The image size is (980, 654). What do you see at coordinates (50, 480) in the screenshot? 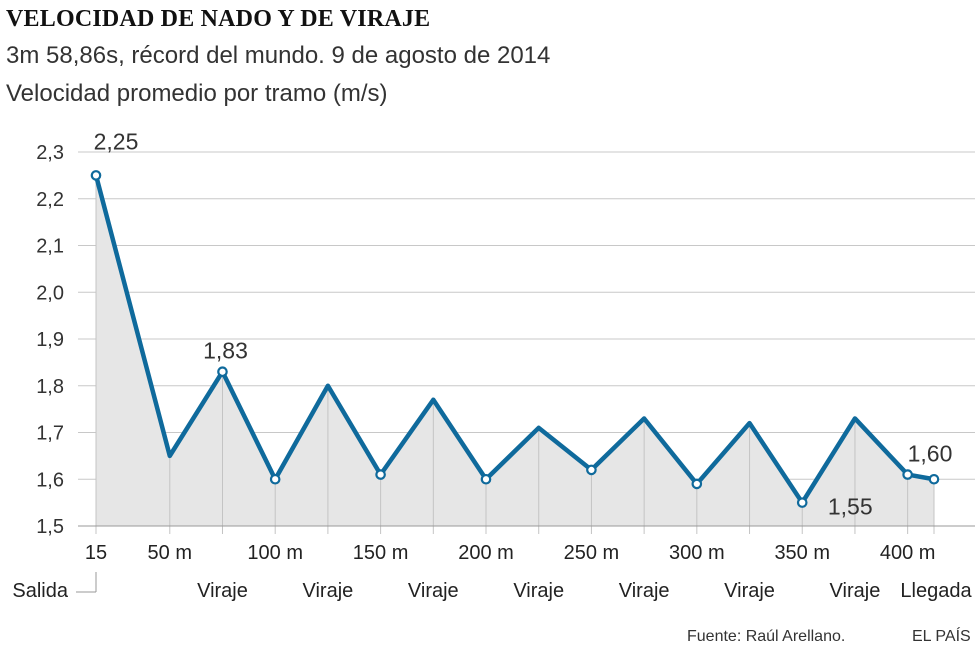
I see `y-tick-label: 1,6` at bounding box center [50, 480].